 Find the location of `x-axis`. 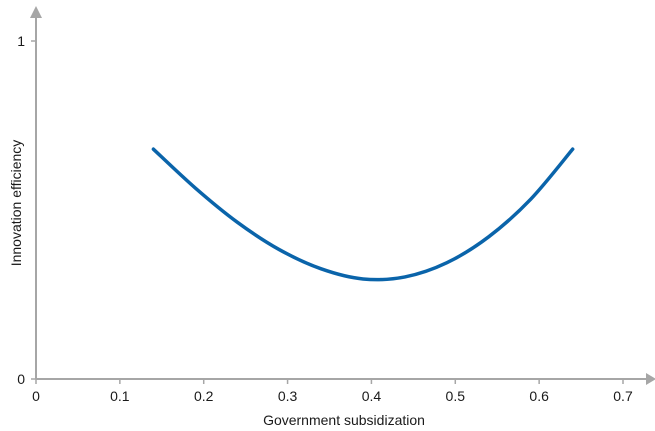

x-axis is located at coordinates (345, 379).